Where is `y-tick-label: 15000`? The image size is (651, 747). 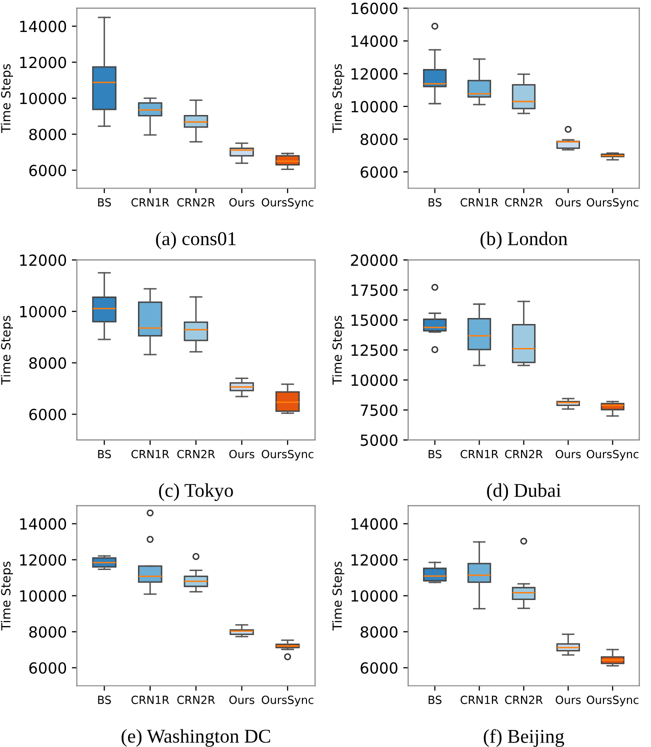
y-tick-label: 15000 is located at coordinates (375, 320).